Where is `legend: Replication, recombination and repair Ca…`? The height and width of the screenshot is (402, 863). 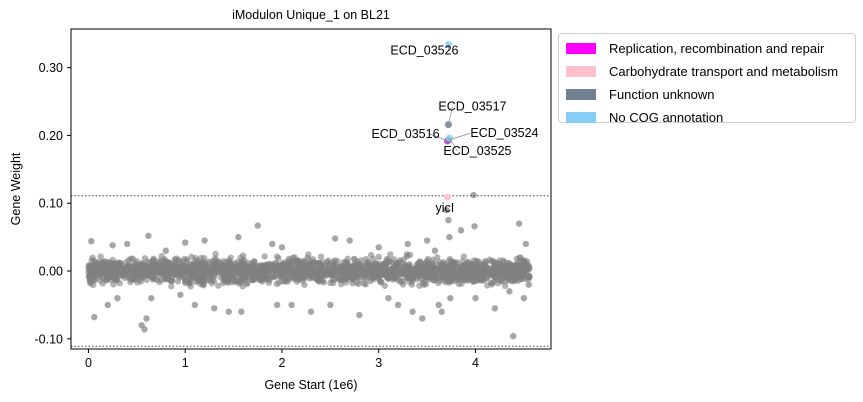 legend: Replication, recombination and repair Ca… is located at coordinates (707, 79).